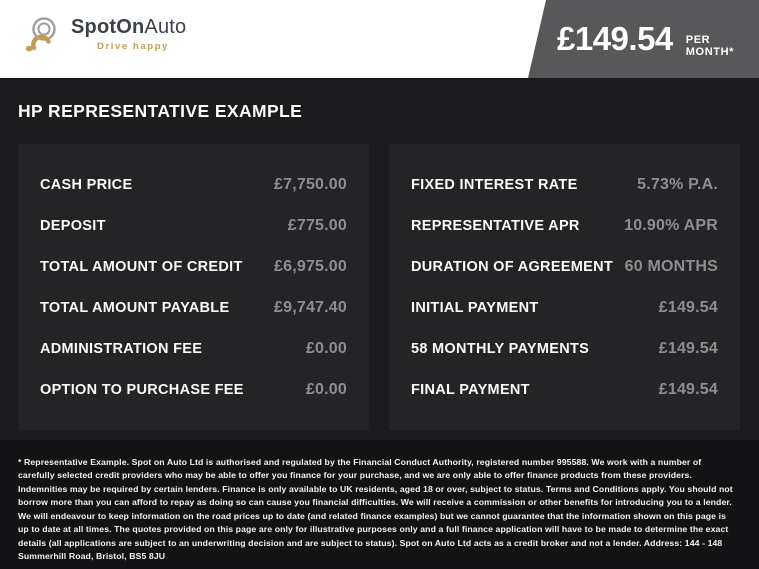  Describe the element at coordinates (193, 225) in the screenshot. I see `table-row: DEPOSIT £775.00` at that location.